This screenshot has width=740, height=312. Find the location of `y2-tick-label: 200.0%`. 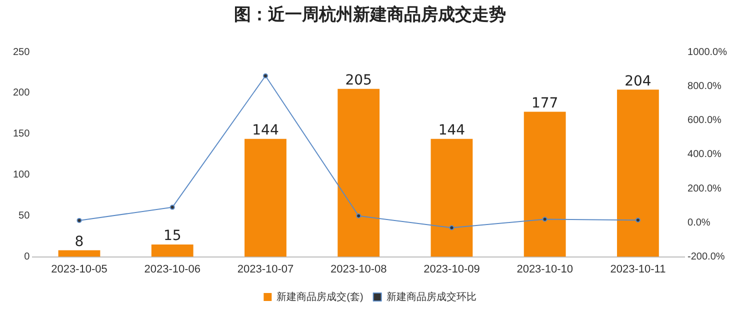

y2-tick-label: 200.0% is located at coordinates (705, 188).